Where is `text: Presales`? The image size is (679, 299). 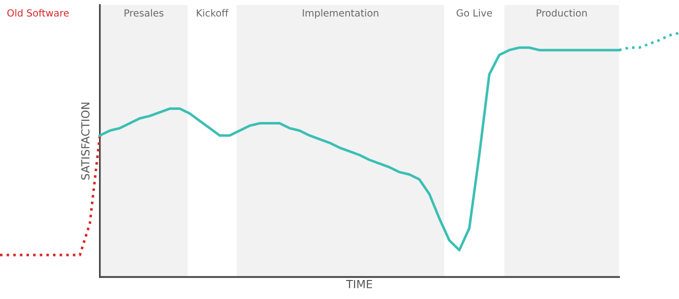 text: Presales is located at coordinates (144, 13).